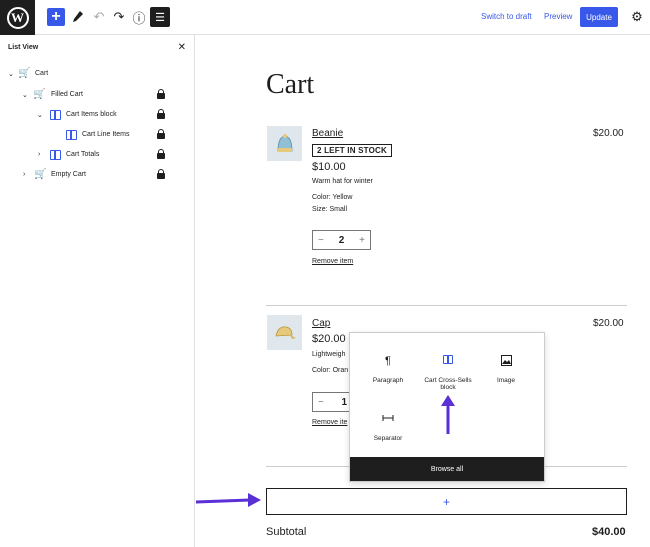 The width and height of the screenshot is (650, 547). What do you see at coordinates (69, 174) in the screenshot?
I see `list-view-item-label: Empty Cart` at bounding box center [69, 174].